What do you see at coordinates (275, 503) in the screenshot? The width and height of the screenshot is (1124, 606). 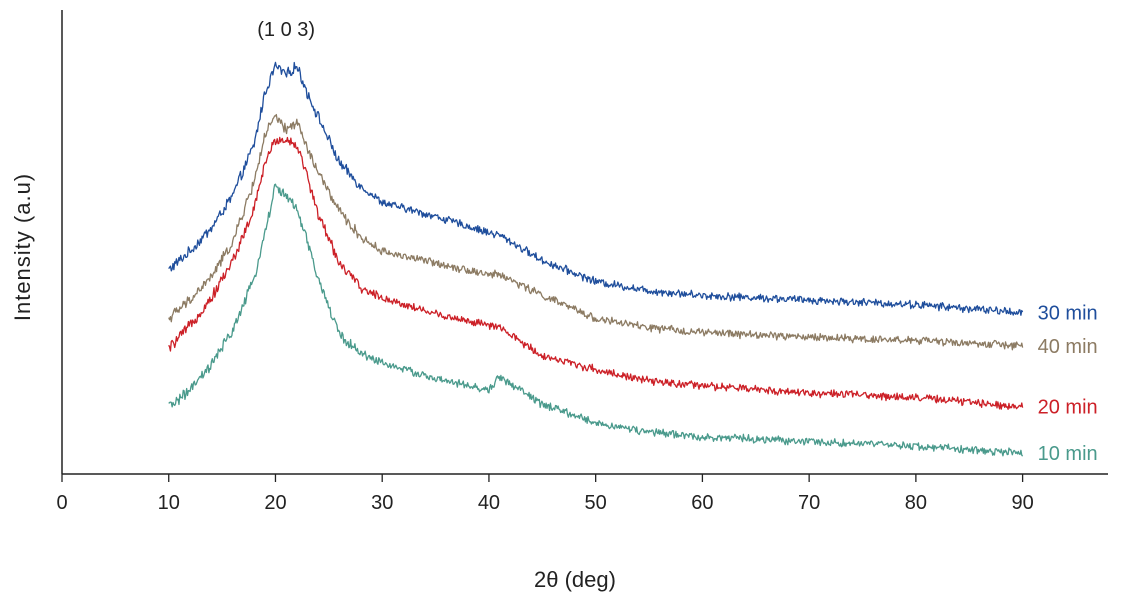 I see `x-tick-label: 20` at bounding box center [275, 503].